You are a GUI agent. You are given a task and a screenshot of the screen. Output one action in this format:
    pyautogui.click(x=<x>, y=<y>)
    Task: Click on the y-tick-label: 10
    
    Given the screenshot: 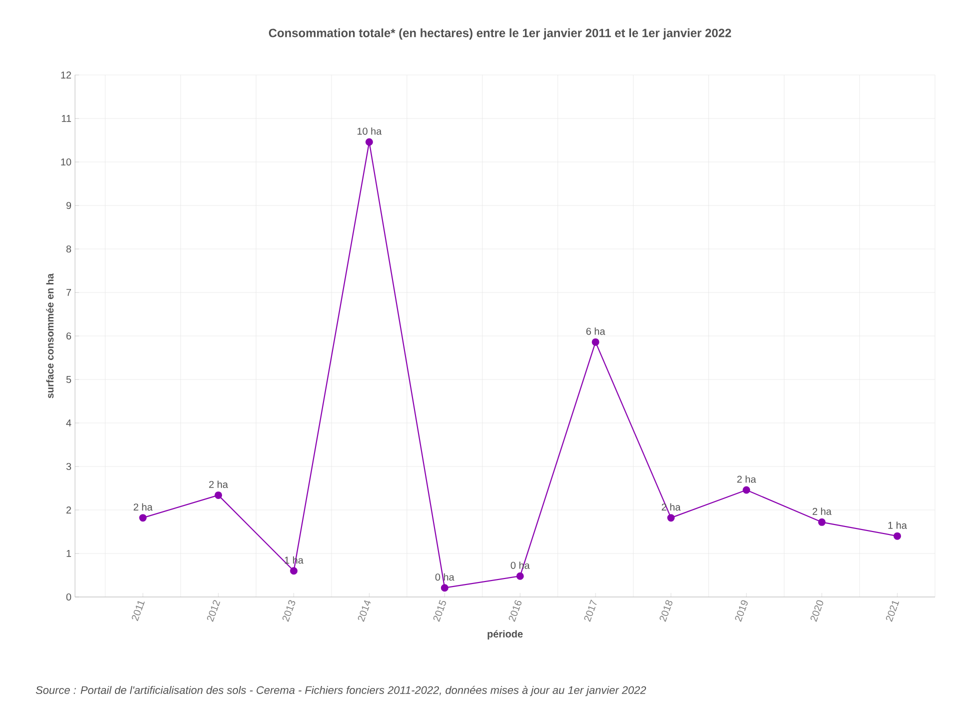 What is the action you would take?
    pyautogui.click(x=66, y=162)
    